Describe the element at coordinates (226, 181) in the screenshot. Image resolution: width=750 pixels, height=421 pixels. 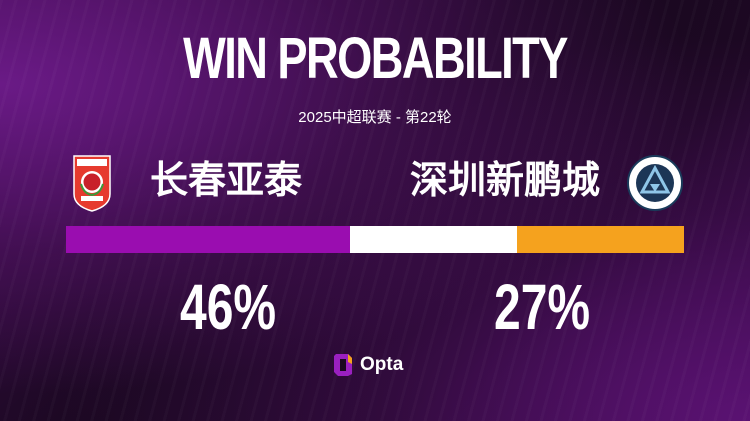
I see `home-team-name: 长春亚泰` at that location.